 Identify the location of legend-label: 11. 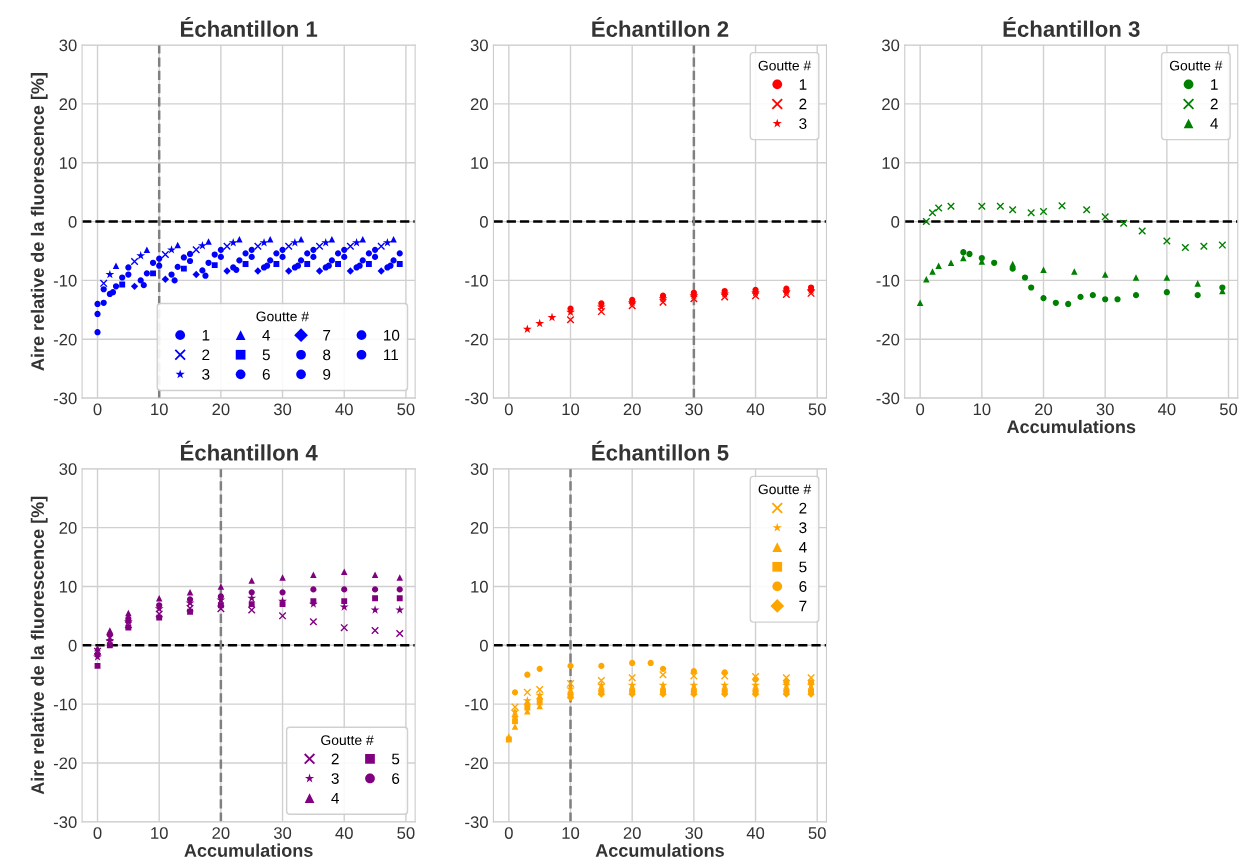
(391, 355).